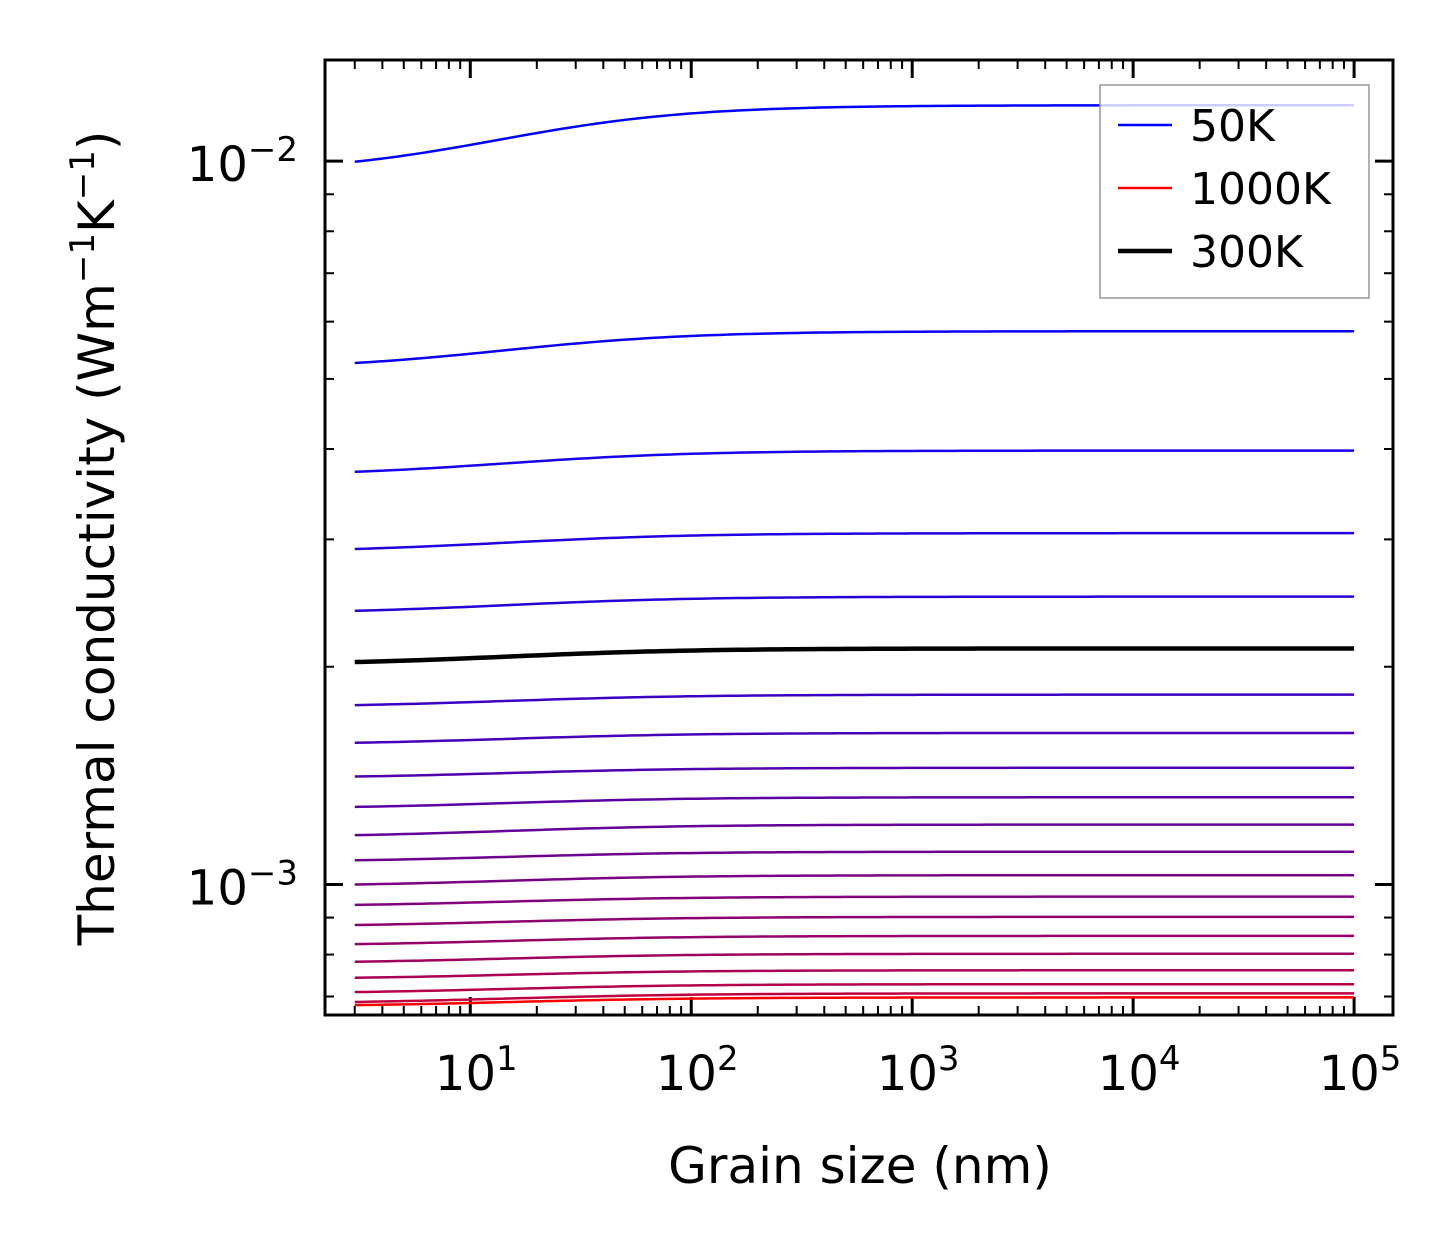 The image size is (1455, 1254). What do you see at coordinates (1360, 1070) in the screenshot?
I see `x-tick-label: 10⁵` at bounding box center [1360, 1070].